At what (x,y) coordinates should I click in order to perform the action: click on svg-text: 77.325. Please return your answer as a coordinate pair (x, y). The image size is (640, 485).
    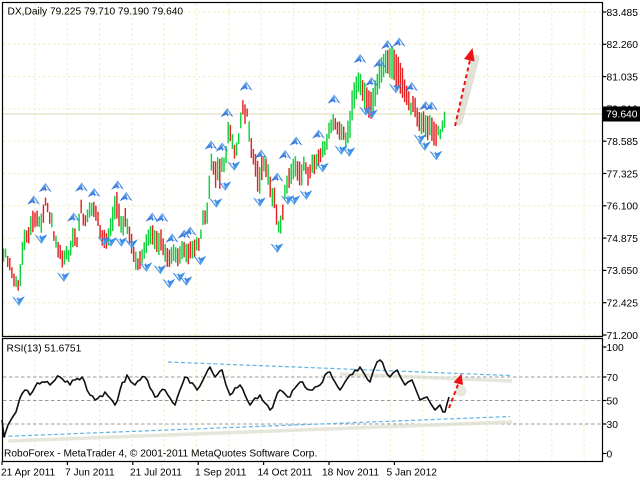
    Looking at the image, I should click on (623, 174).